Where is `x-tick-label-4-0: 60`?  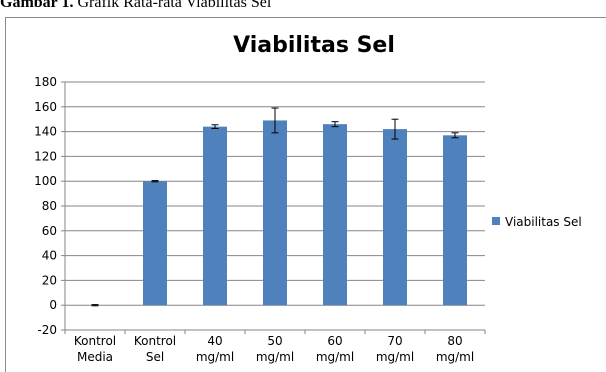
x-tick-label-4-0: 60 is located at coordinates (334, 341).